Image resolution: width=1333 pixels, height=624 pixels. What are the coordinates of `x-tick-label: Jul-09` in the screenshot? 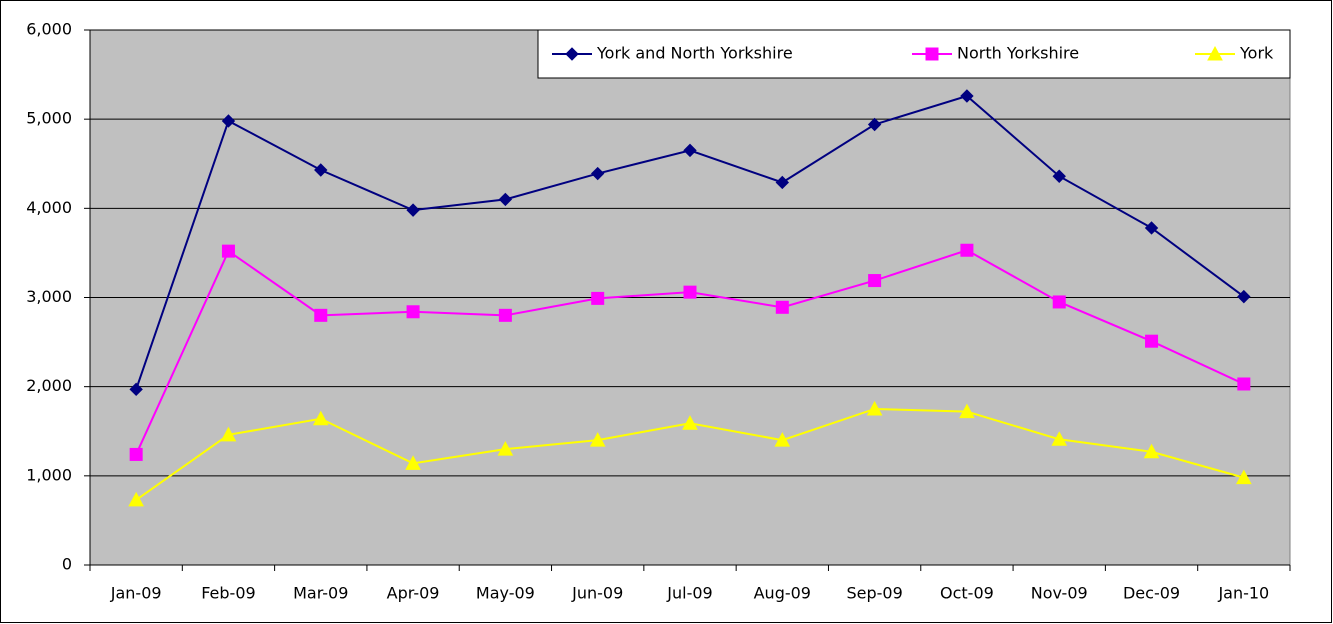 It's located at (689, 593).